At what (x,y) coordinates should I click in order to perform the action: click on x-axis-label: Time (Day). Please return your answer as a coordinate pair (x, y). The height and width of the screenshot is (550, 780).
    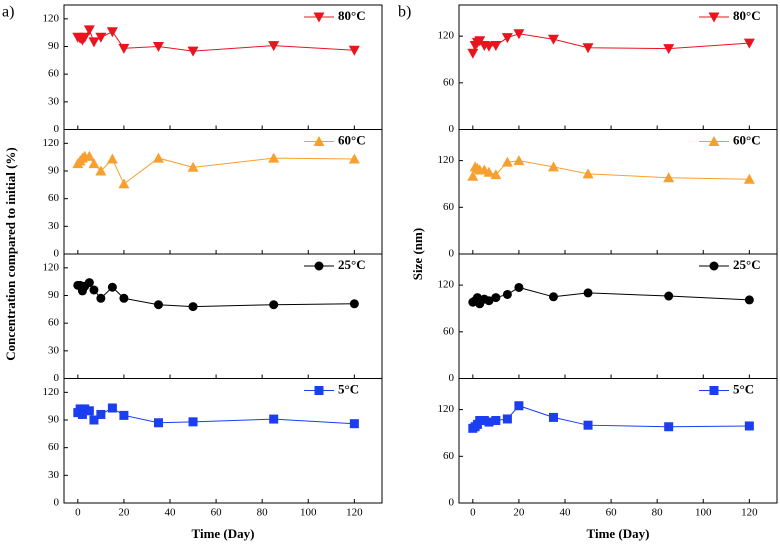
    Looking at the image, I should click on (223, 533).